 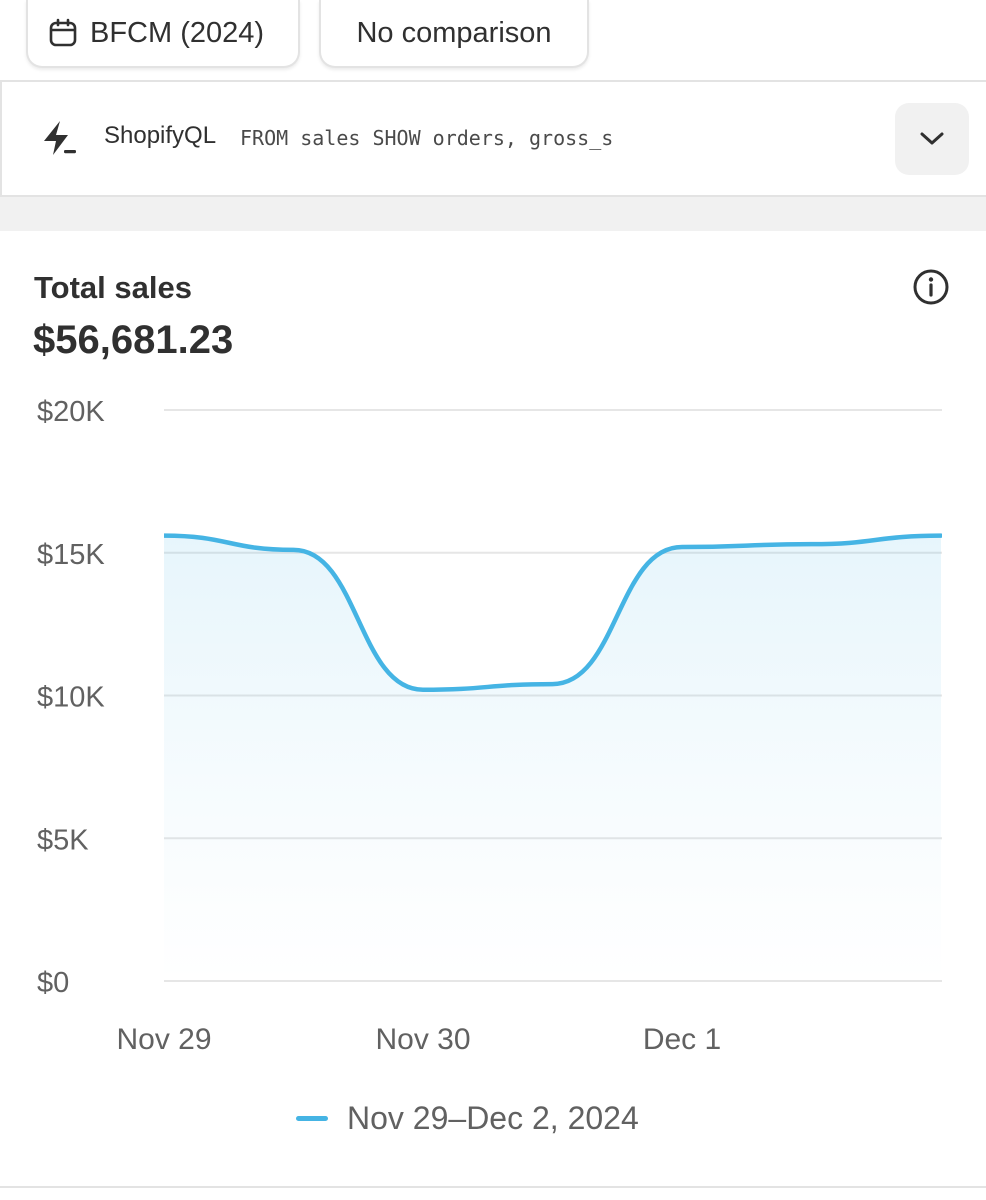 What do you see at coordinates (427, 138) in the screenshot?
I see `shopifyql-query: FROM sales SHOW orders, gross_s` at bounding box center [427, 138].